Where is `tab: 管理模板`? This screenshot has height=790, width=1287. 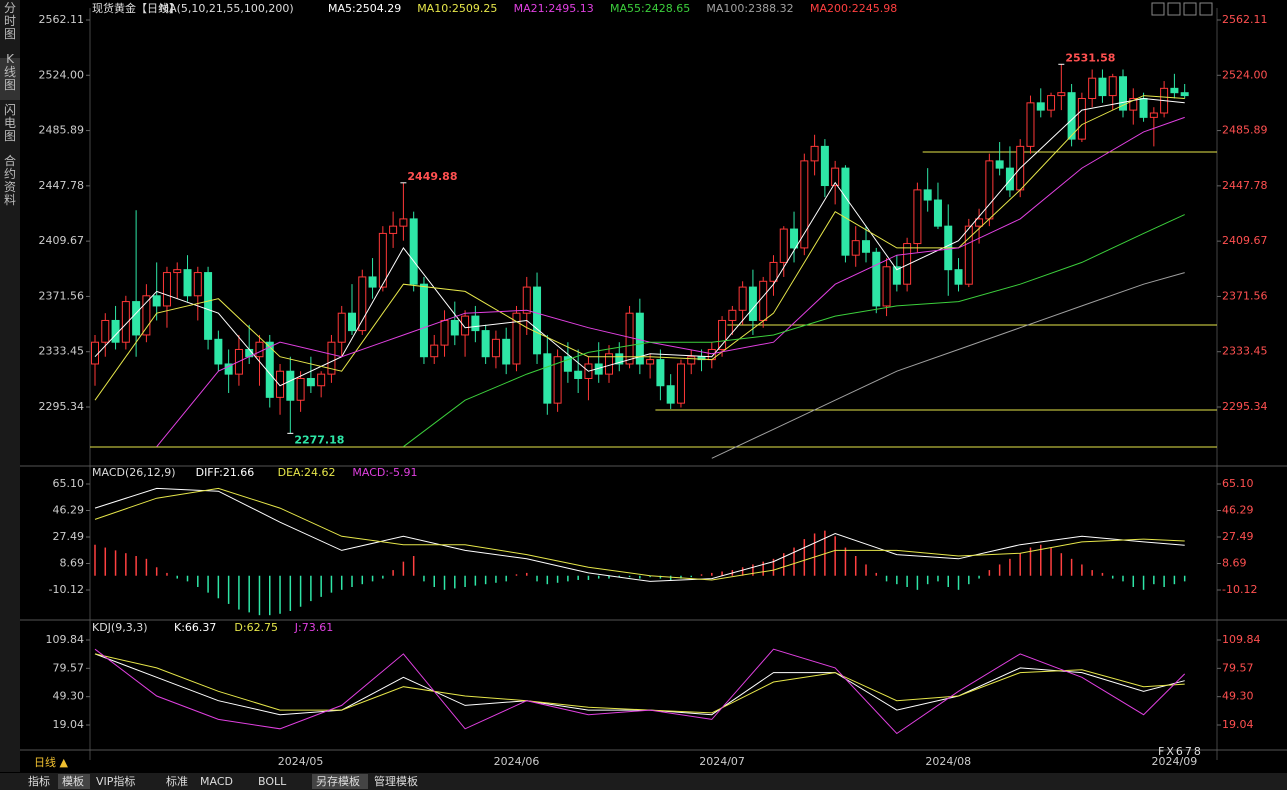 tab: 管理模板 is located at coordinates (396, 781).